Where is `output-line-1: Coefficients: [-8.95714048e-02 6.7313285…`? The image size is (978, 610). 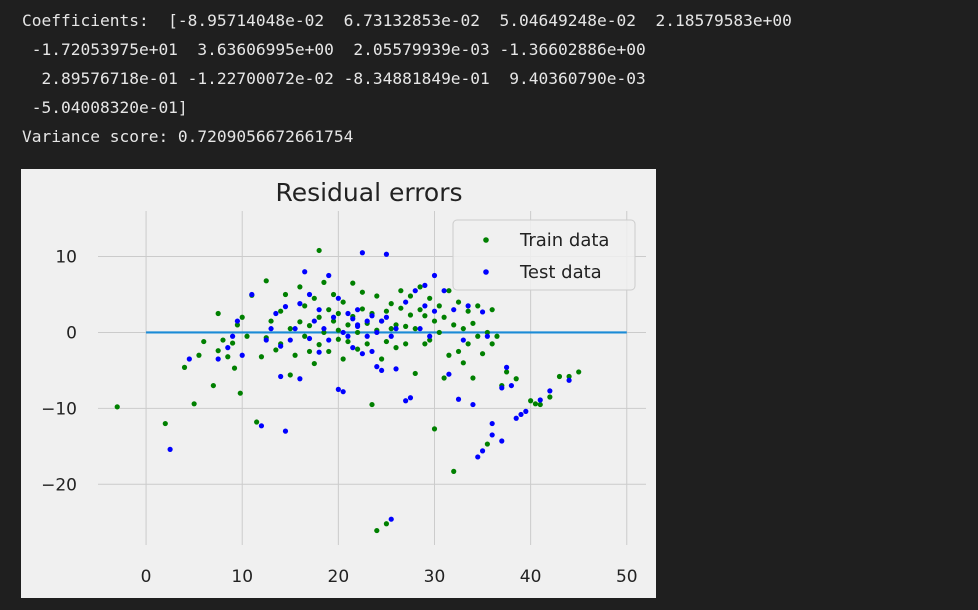 output-line-1: Coefficients: [-8.95714048e-02 6.7313285… is located at coordinates (407, 20).